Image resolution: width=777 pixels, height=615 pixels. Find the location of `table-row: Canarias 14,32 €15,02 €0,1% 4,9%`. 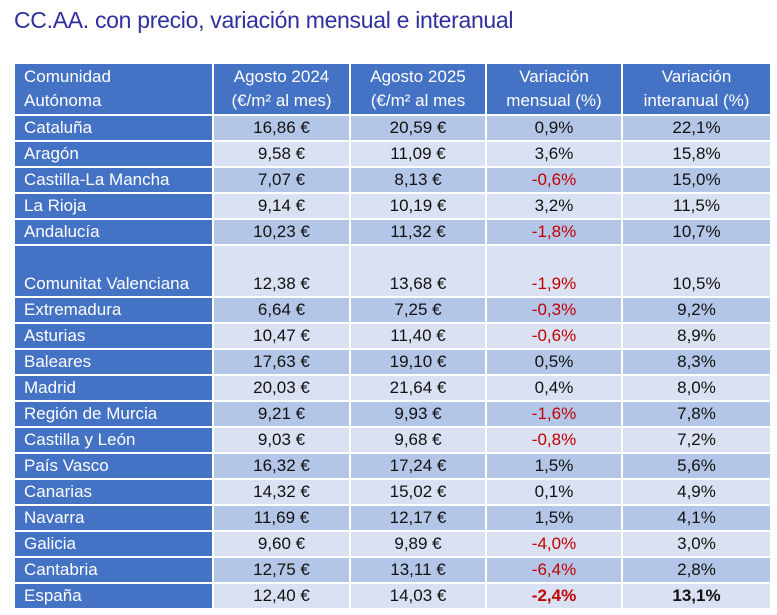

table-row: Canarias 14,32 €15,02 €0,1% 4,9% is located at coordinates (392, 493).